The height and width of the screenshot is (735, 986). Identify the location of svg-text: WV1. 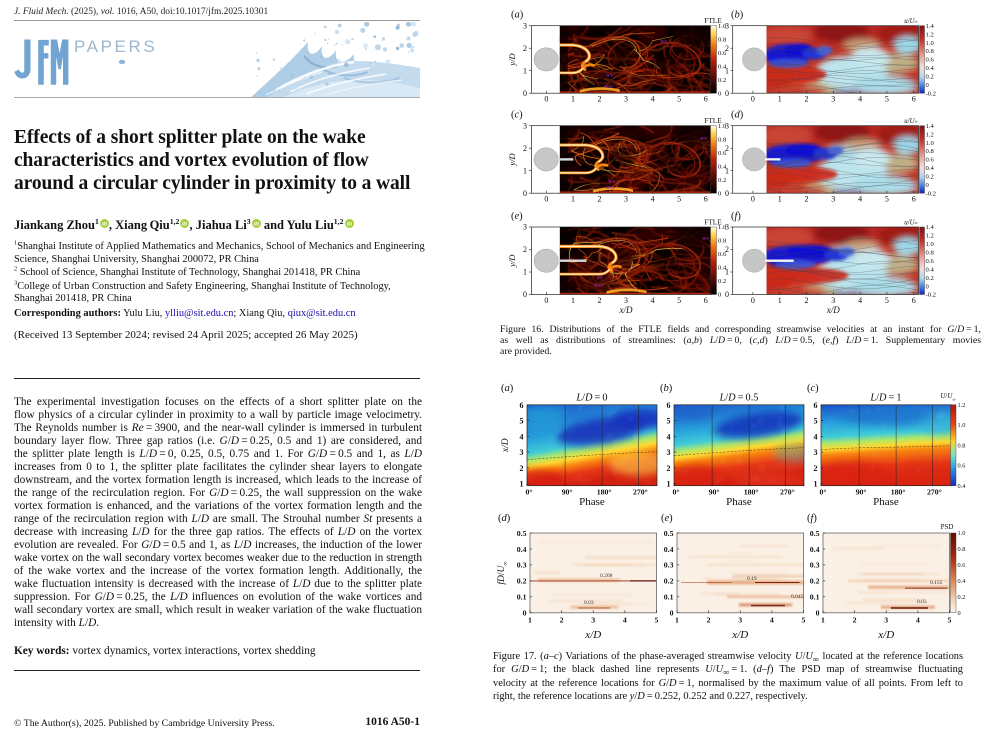
(664, 42).